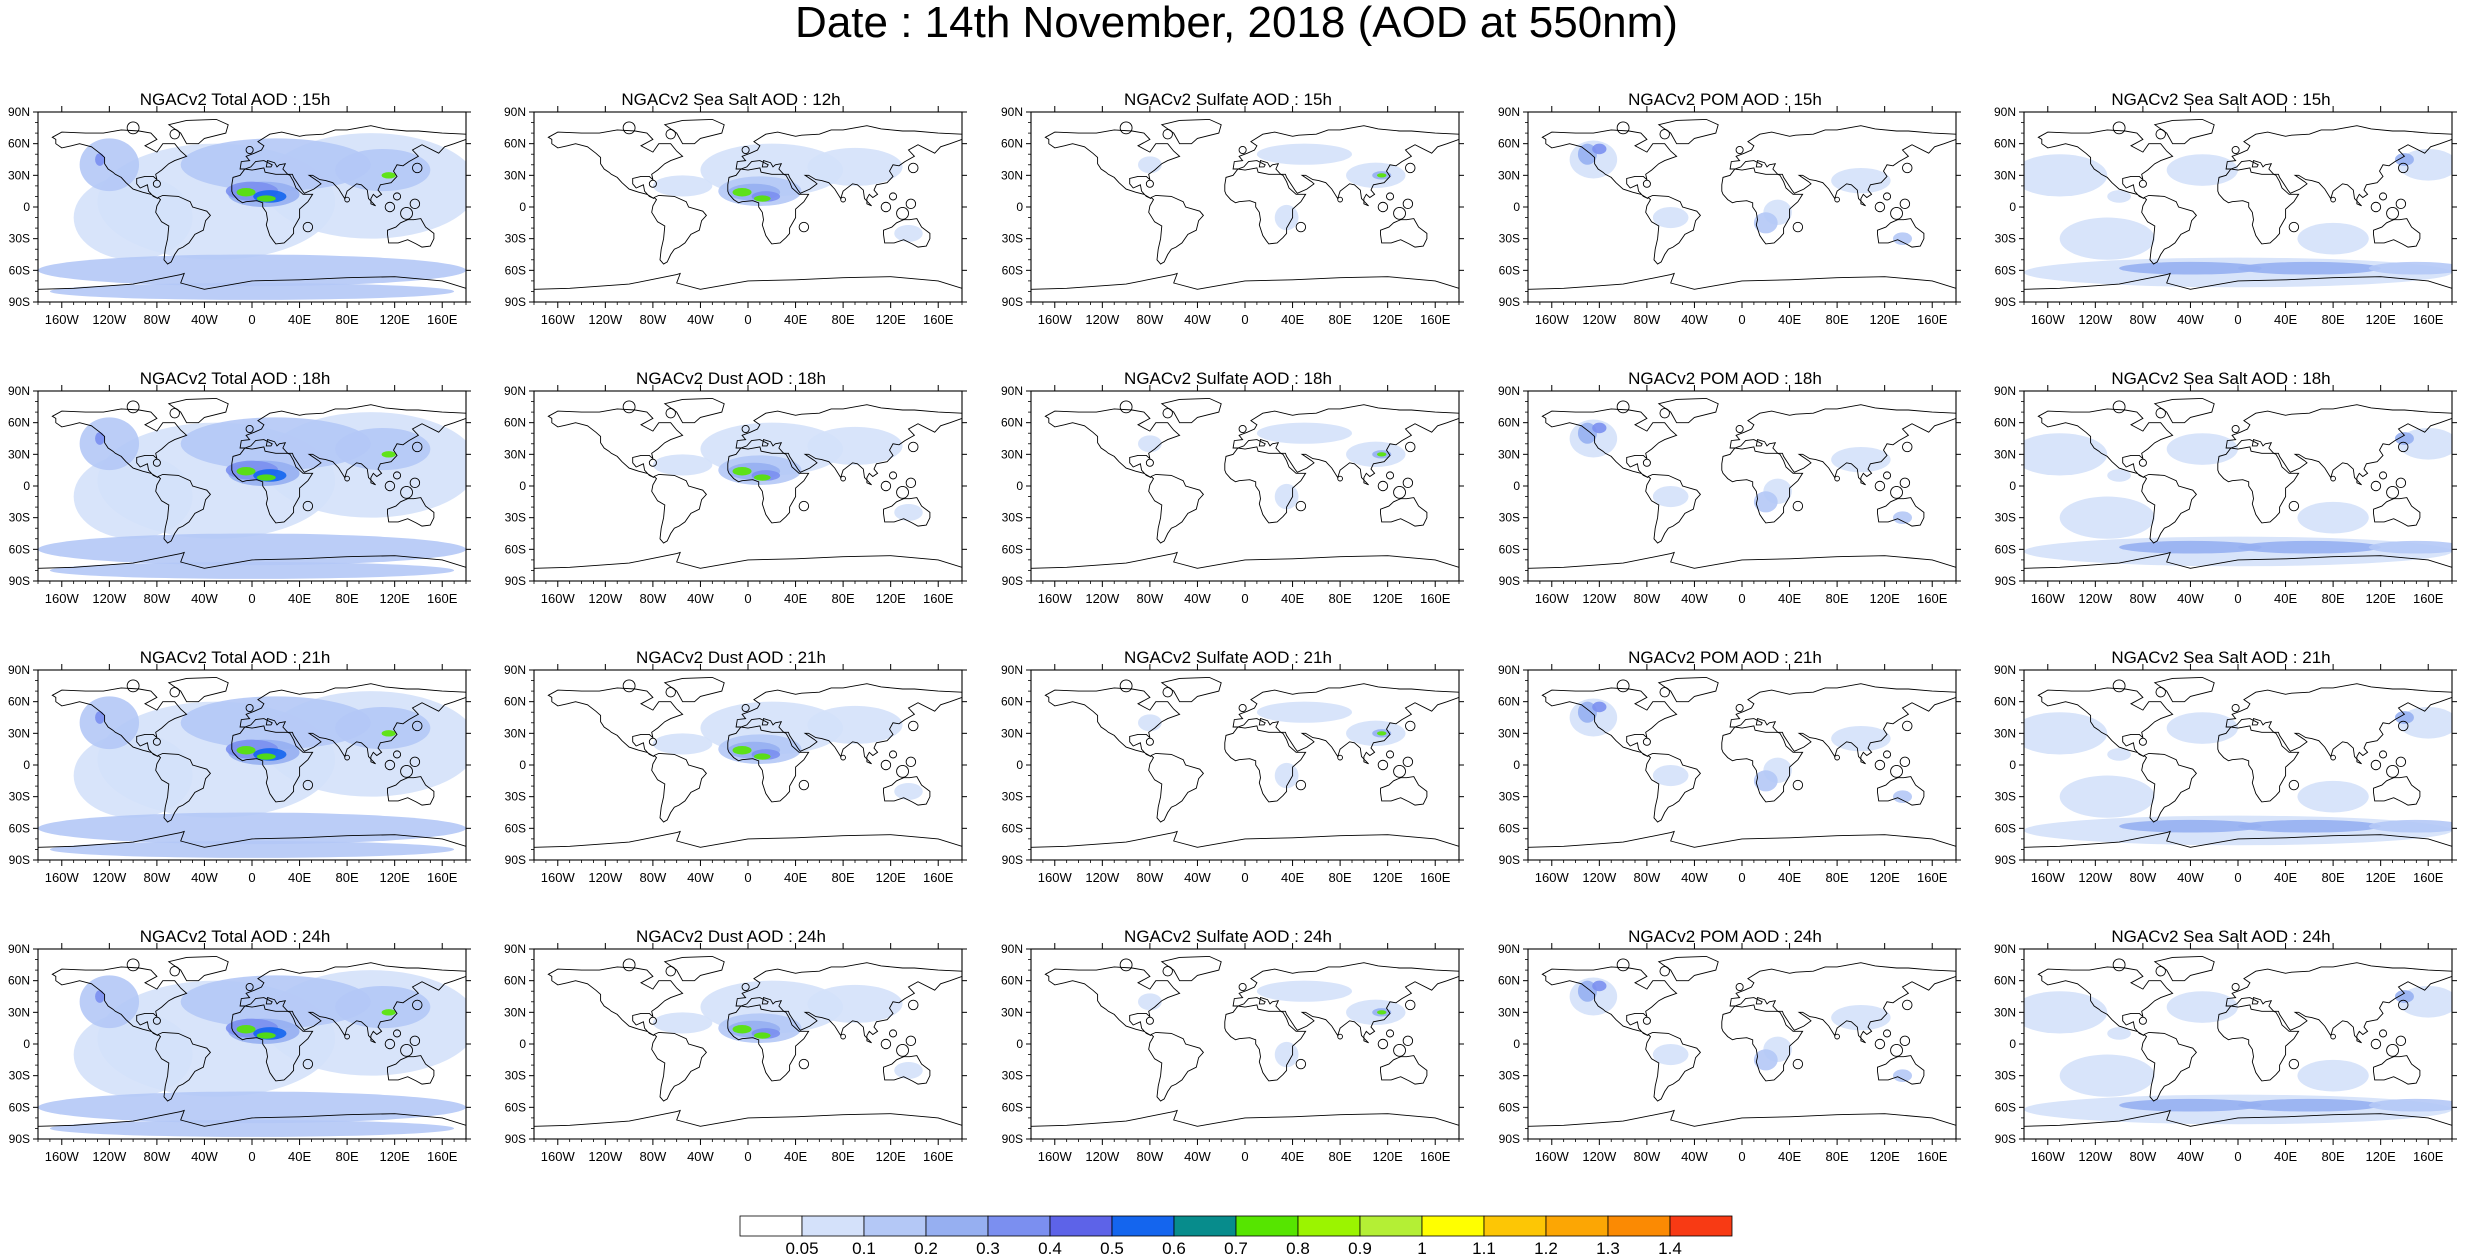 This screenshot has height=1260, width=2473. Describe the element at coordinates (1546, 1248) in the screenshot. I see `colorbar-label: 1.2` at that location.